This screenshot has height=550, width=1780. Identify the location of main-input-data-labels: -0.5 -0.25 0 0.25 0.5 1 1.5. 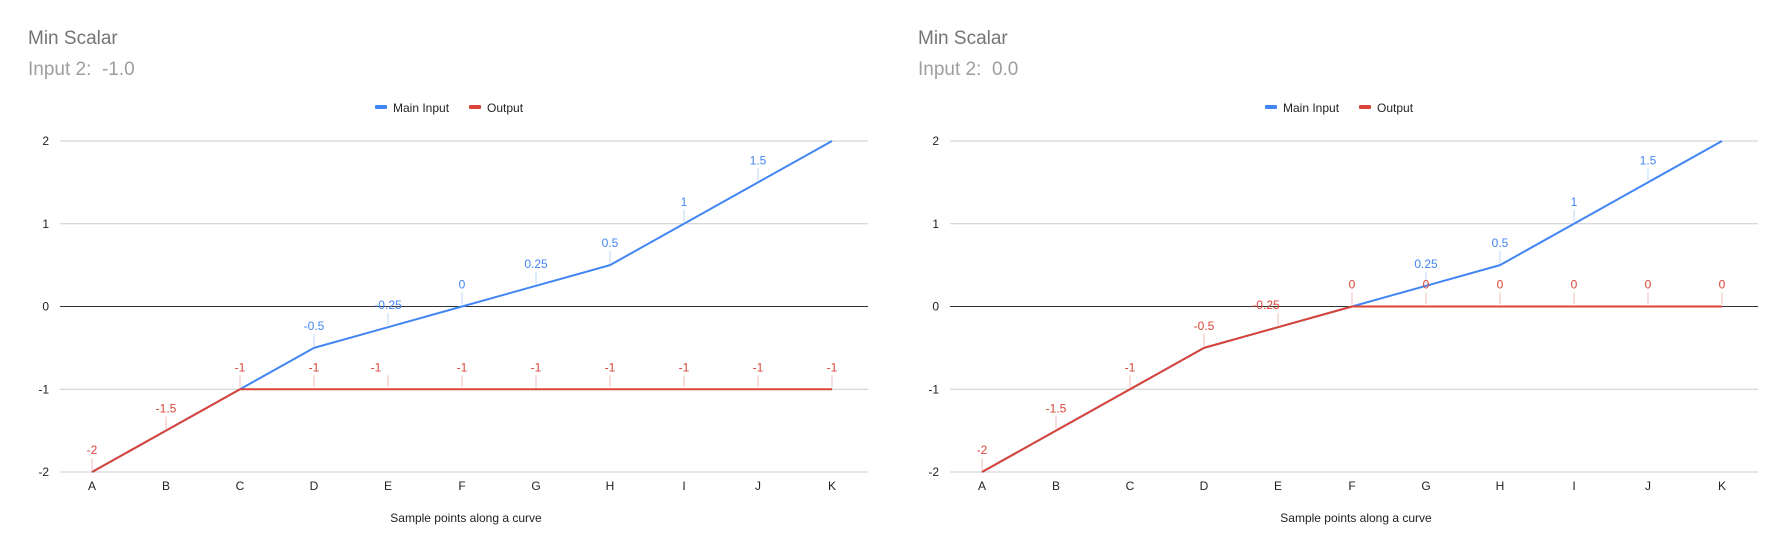
(535, 249).